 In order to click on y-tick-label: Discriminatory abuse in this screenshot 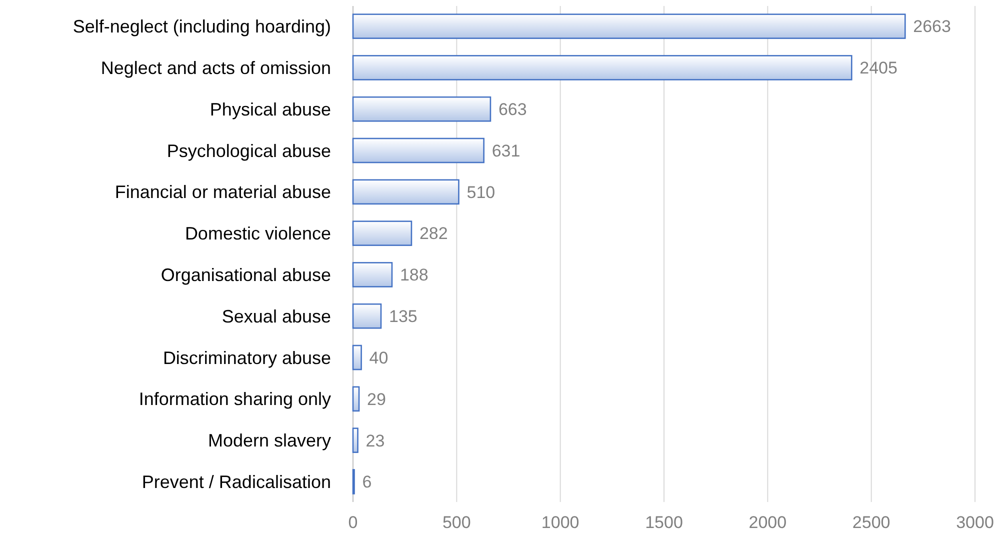, I will do `click(246, 358)`.